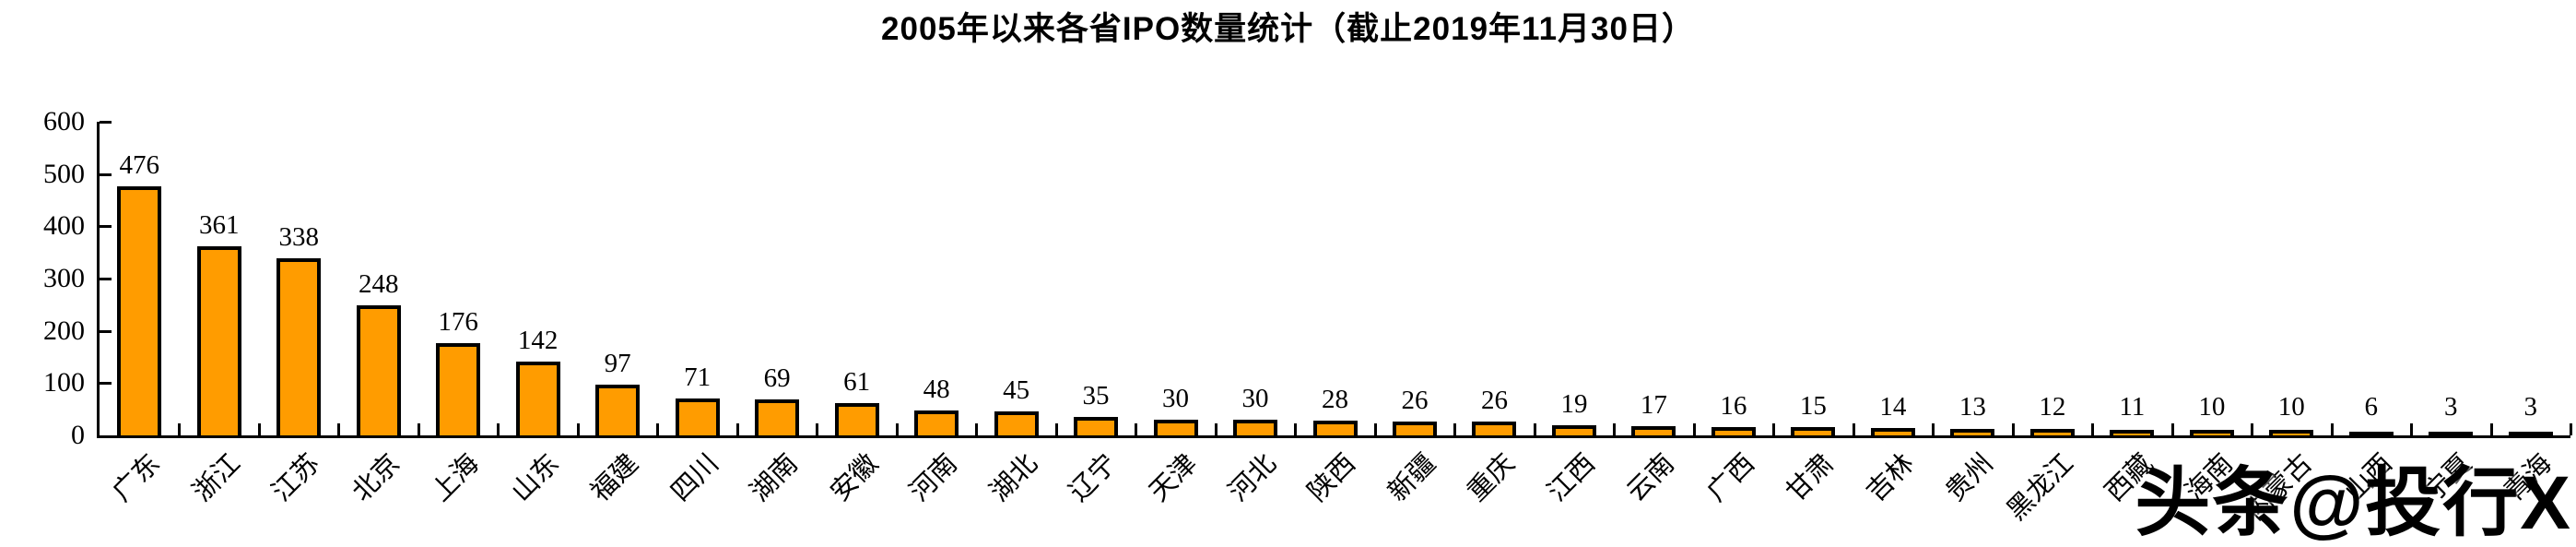 The height and width of the screenshot is (547, 2576). Describe the element at coordinates (617, 363) in the screenshot. I see `bar-value-label: 97` at that location.